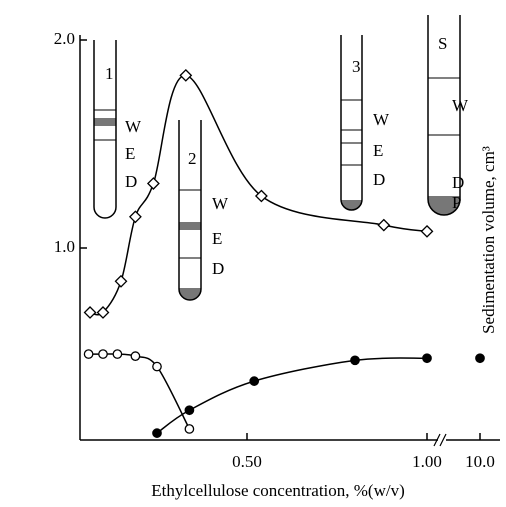 The image size is (506, 507). What do you see at coordinates (356, 66) in the screenshot?
I see `tube-number: 3` at bounding box center [356, 66].